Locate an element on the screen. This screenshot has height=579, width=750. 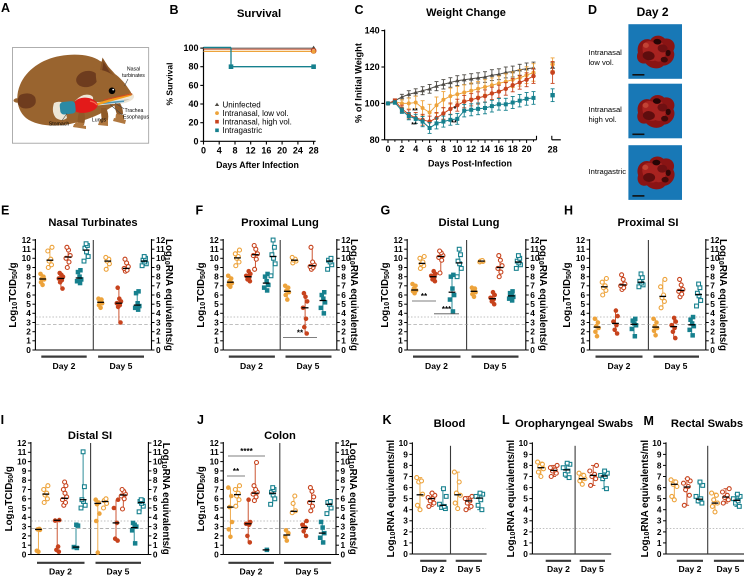
svg-text: turbinates is located at coordinates (133, 76).